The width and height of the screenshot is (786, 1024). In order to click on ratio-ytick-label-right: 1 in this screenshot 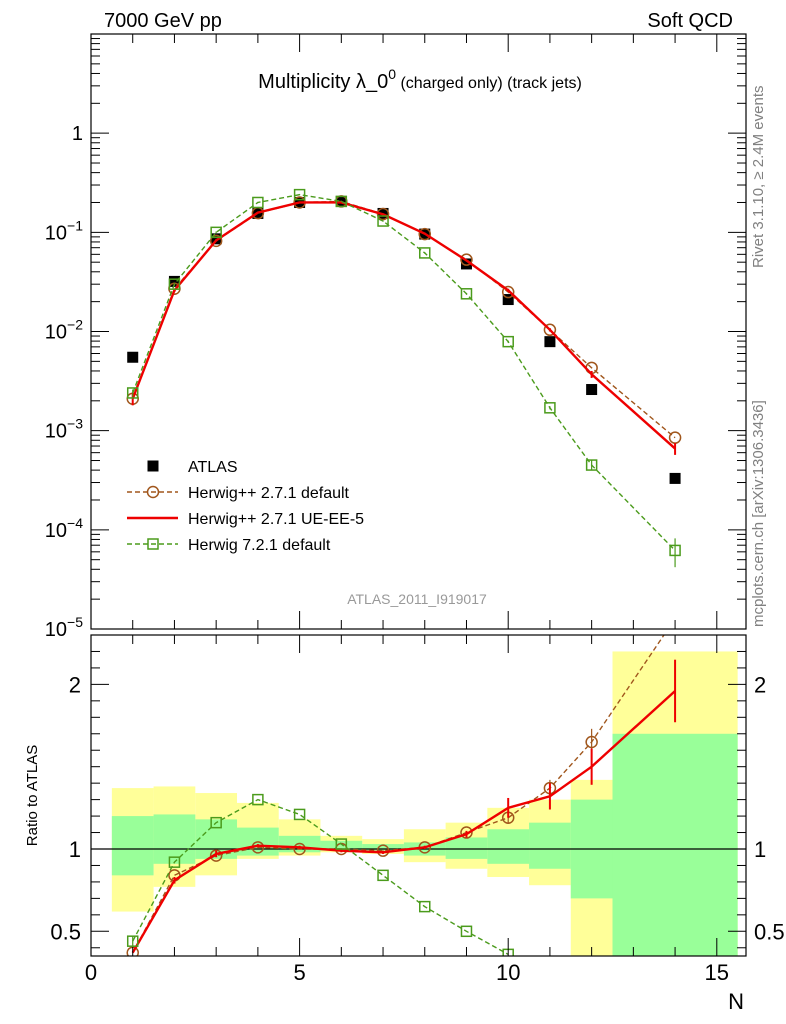, I will do `click(760, 849)`.